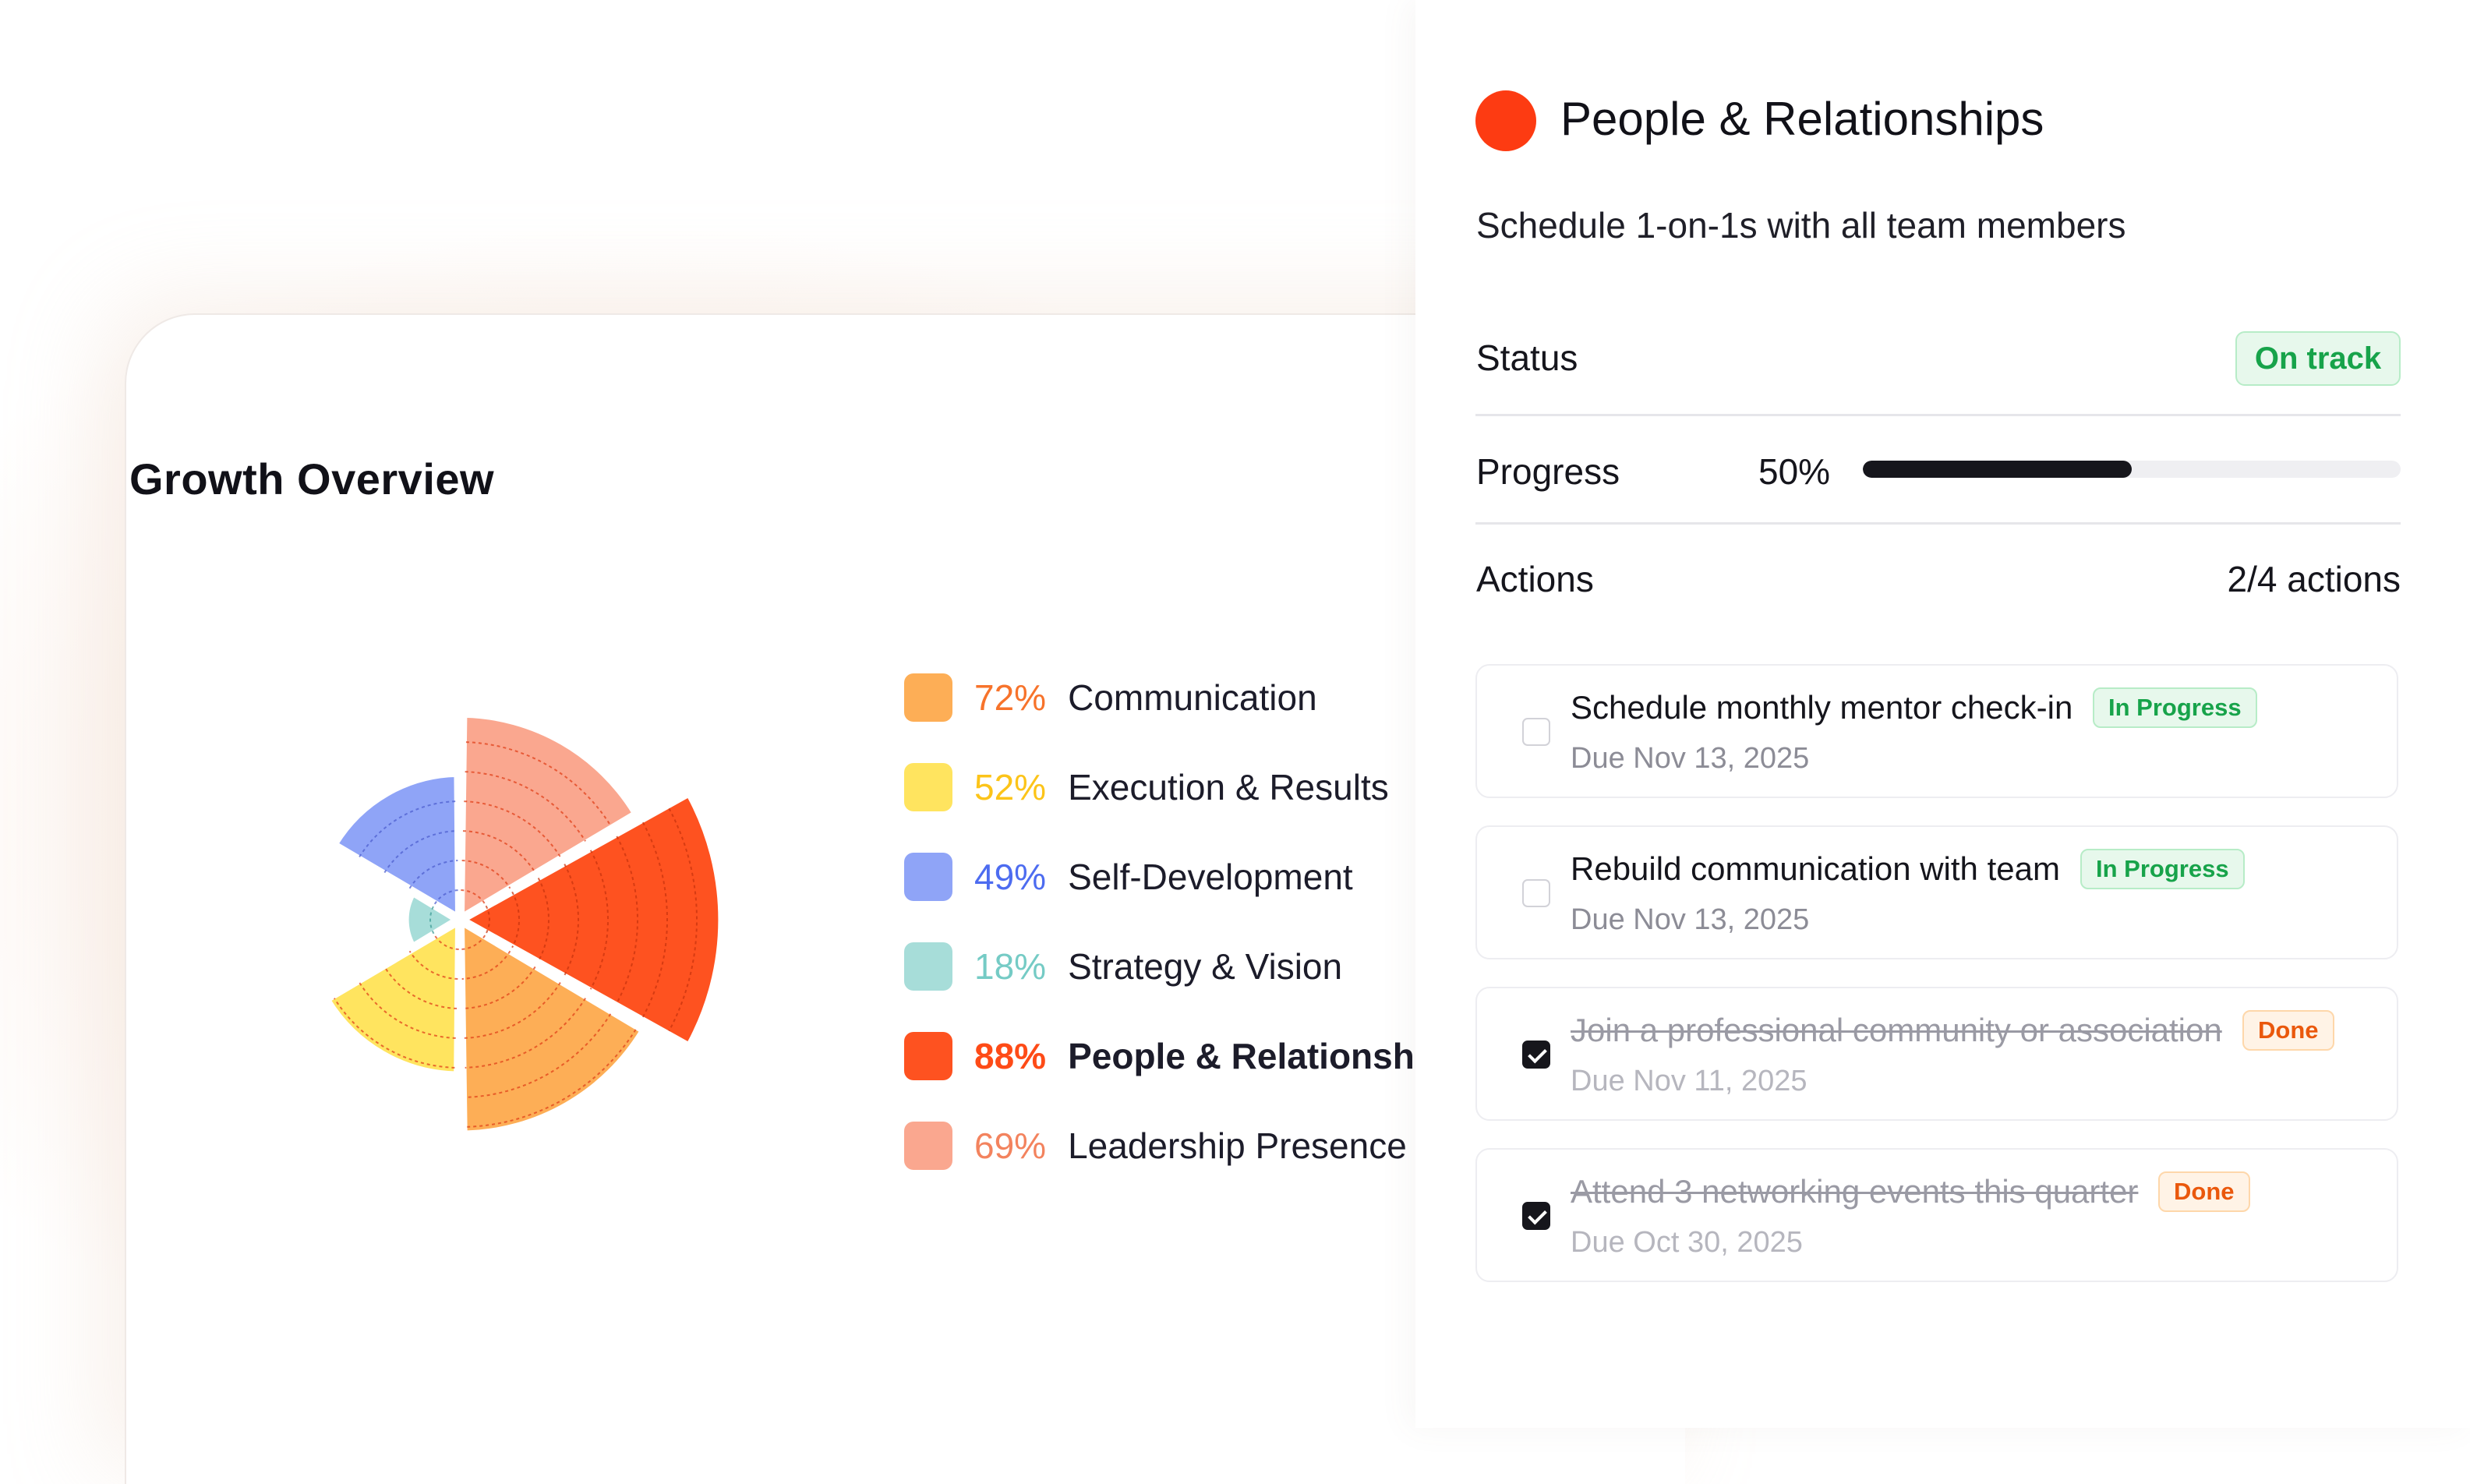 The height and width of the screenshot is (1484, 2470). What do you see at coordinates (1687, 1242) in the screenshot?
I see `action-due-date: Due Oct 30, 2025` at bounding box center [1687, 1242].